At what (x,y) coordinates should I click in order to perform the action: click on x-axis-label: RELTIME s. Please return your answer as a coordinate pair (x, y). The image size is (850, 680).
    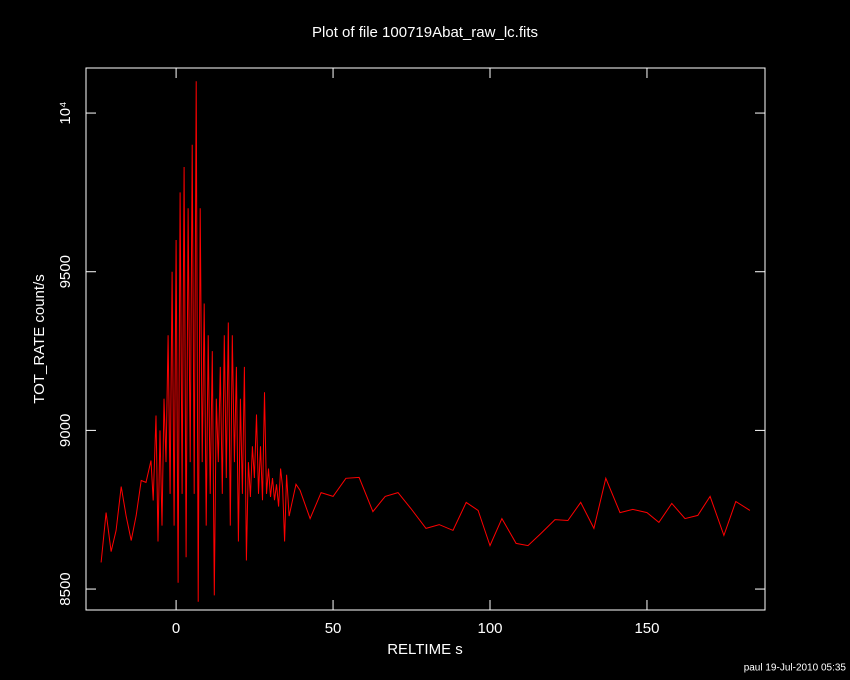
    Looking at the image, I should click on (425, 649).